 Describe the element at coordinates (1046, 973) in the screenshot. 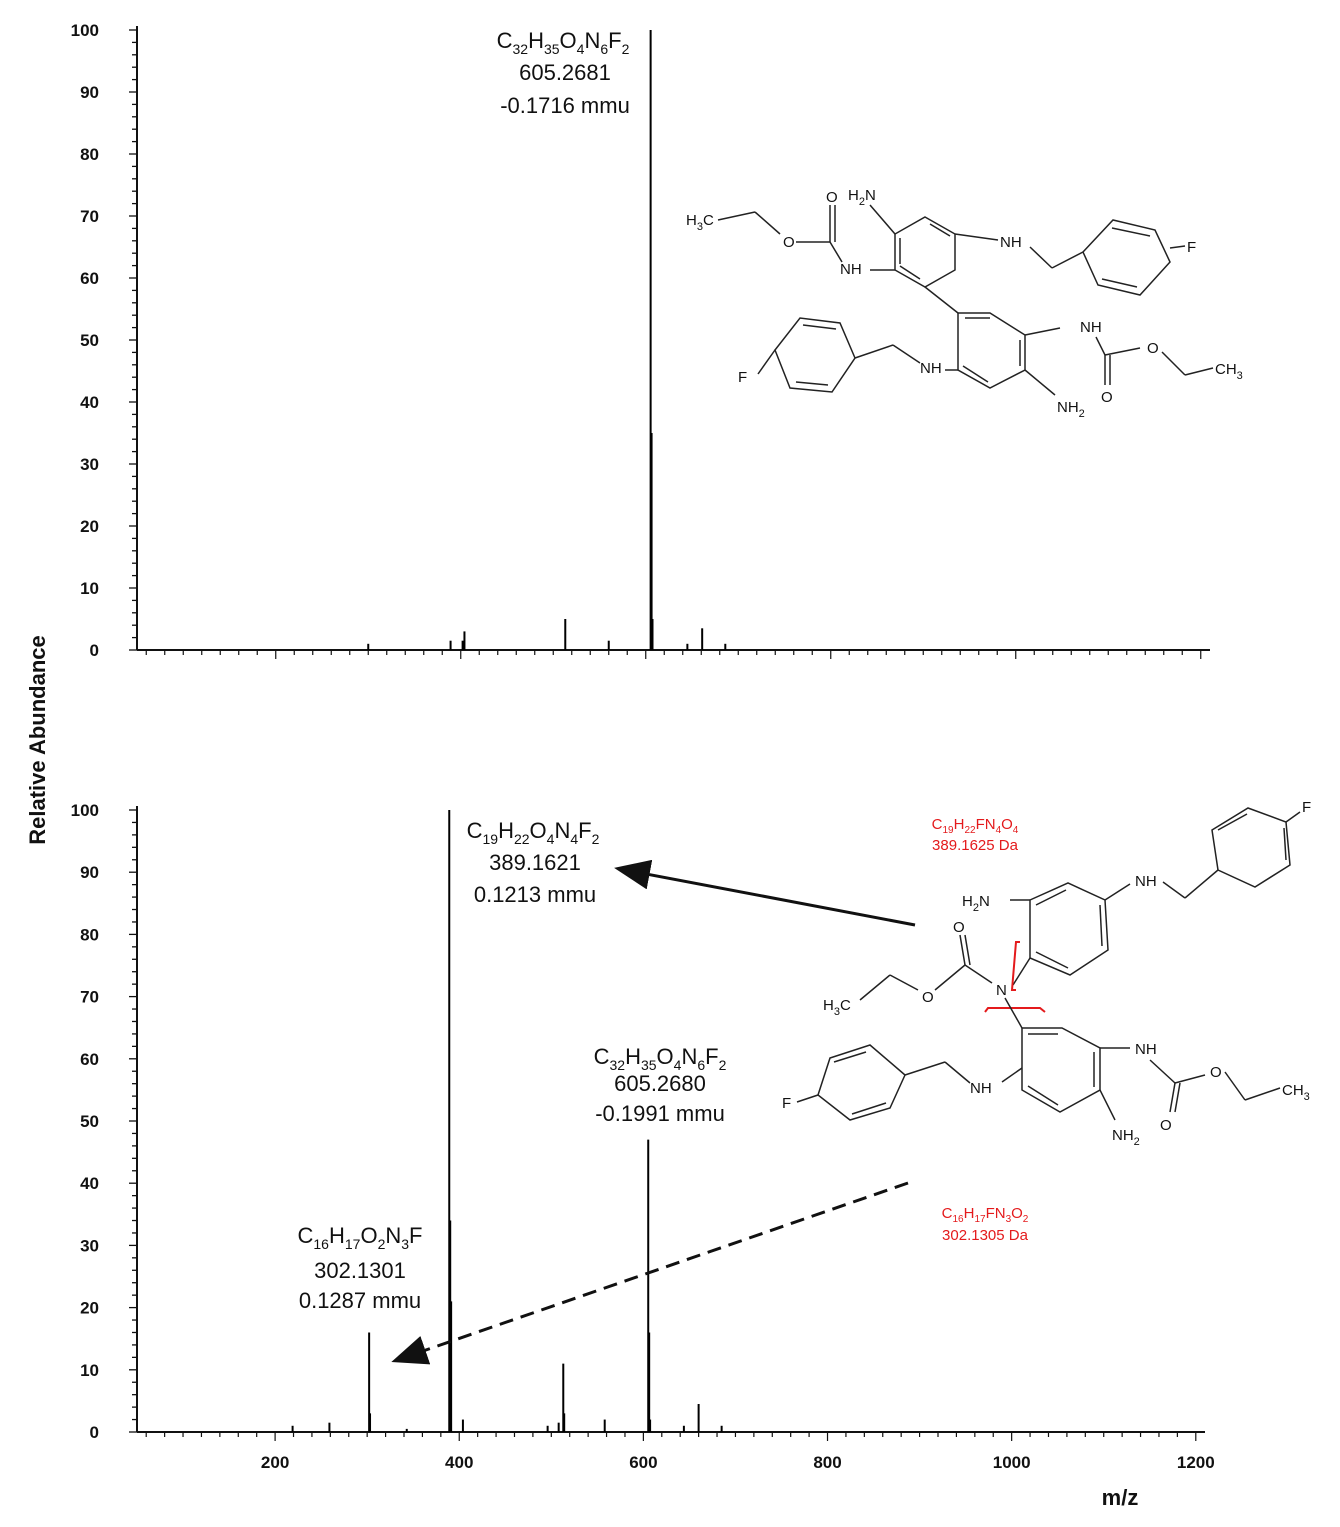

I see `bottom-structure-diagram: H2N NH F N O O H3C NH` at that location.